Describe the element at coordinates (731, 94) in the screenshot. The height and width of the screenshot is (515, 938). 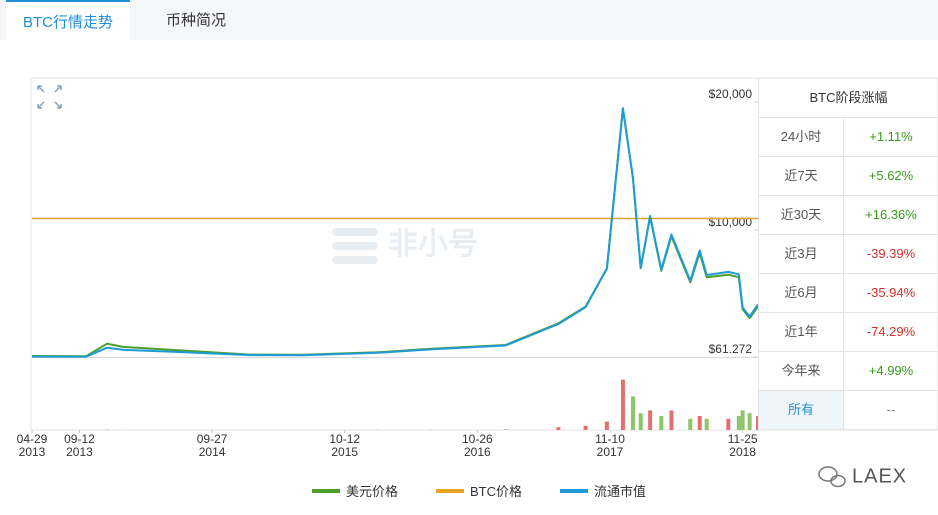
I see `y-tick-label: $20,000` at that location.